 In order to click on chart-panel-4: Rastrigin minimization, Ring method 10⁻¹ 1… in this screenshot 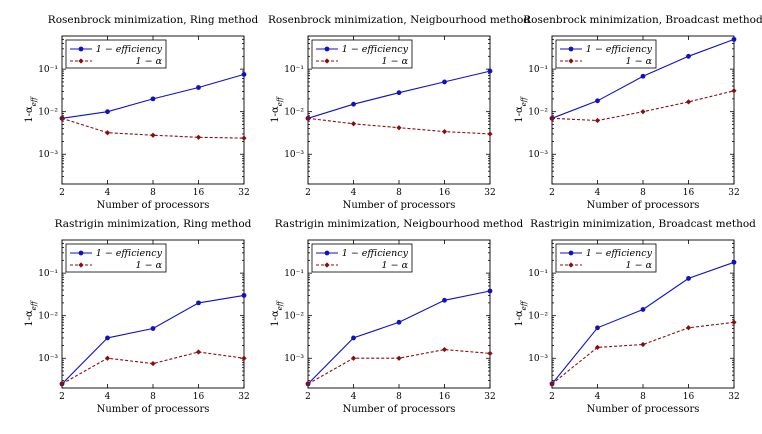, I will do `click(138, 316)`.